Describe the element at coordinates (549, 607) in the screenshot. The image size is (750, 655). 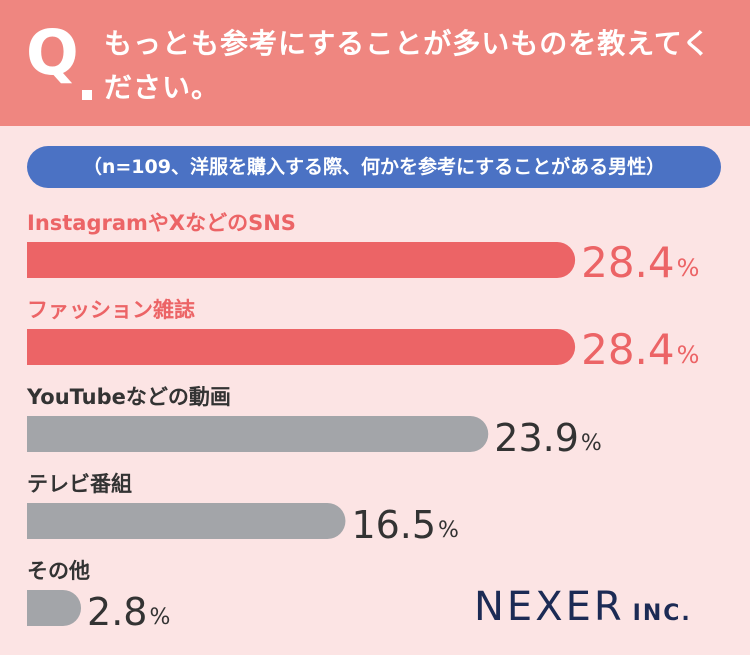
I see `logo-name: NEXER` at that location.